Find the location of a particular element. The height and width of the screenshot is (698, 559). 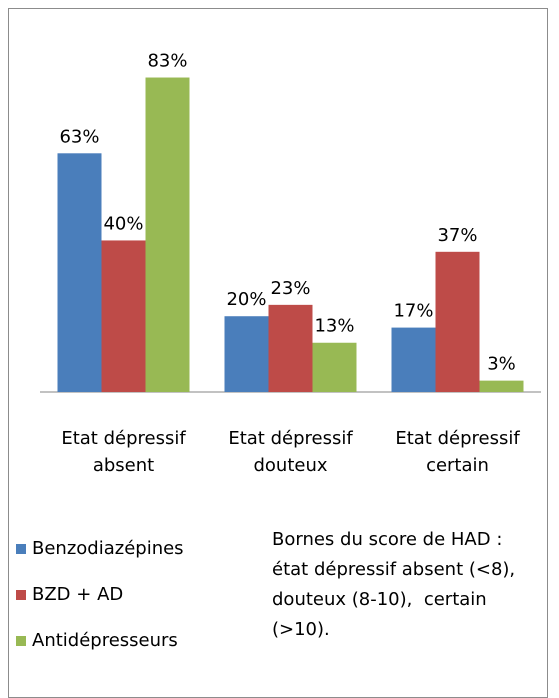

legend-item: BZD + AD is located at coordinates (69, 594).